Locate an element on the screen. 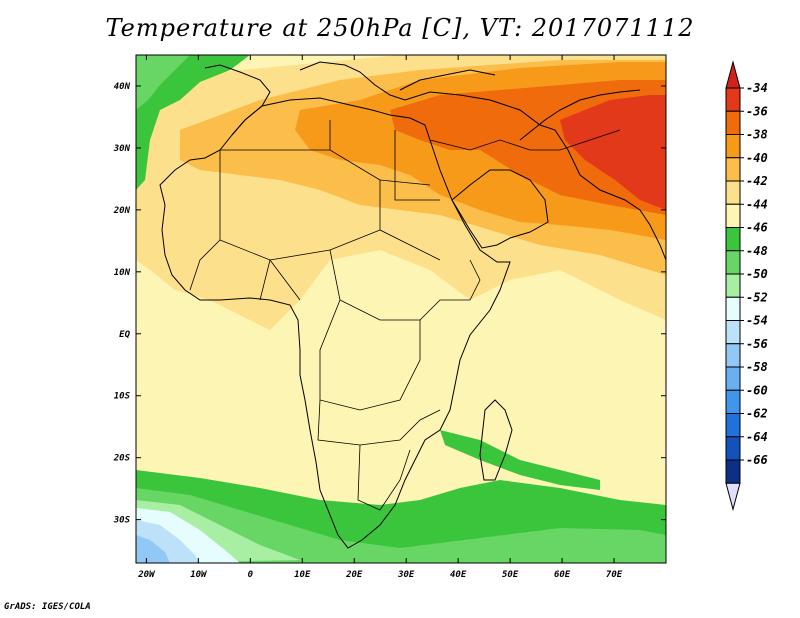 This screenshot has height=618, width=800. lat-tick-label: 30N is located at coordinates (122, 149).